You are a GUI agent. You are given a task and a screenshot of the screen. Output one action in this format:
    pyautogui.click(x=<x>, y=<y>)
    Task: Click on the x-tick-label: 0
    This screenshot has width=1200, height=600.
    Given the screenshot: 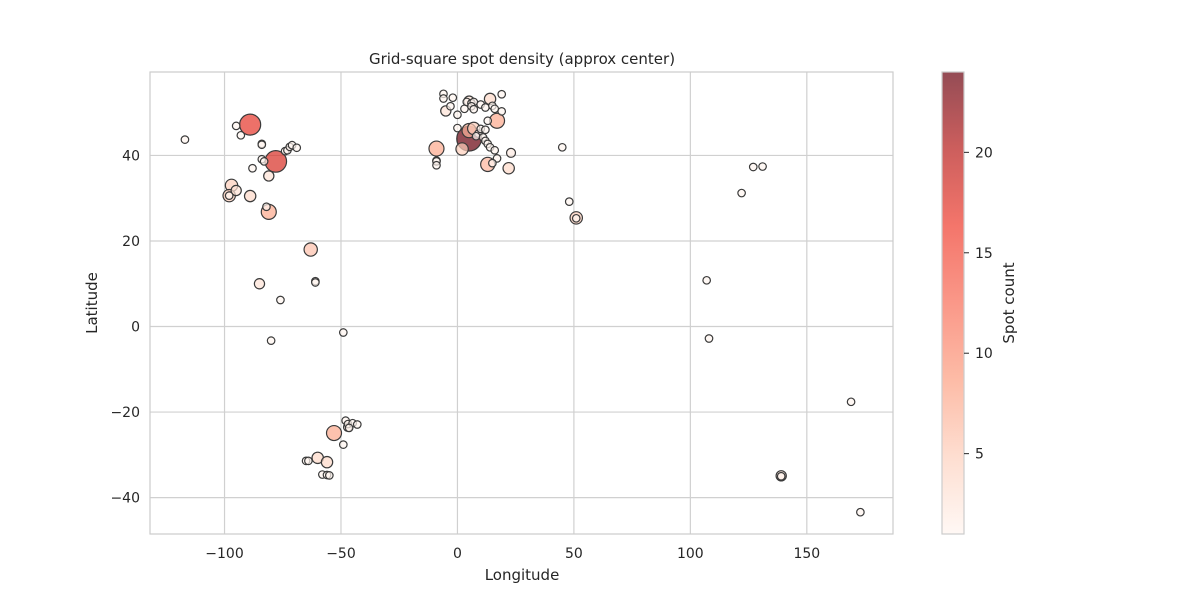 What is the action you would take?
    pyautogui.click(x=457, y=554)
    